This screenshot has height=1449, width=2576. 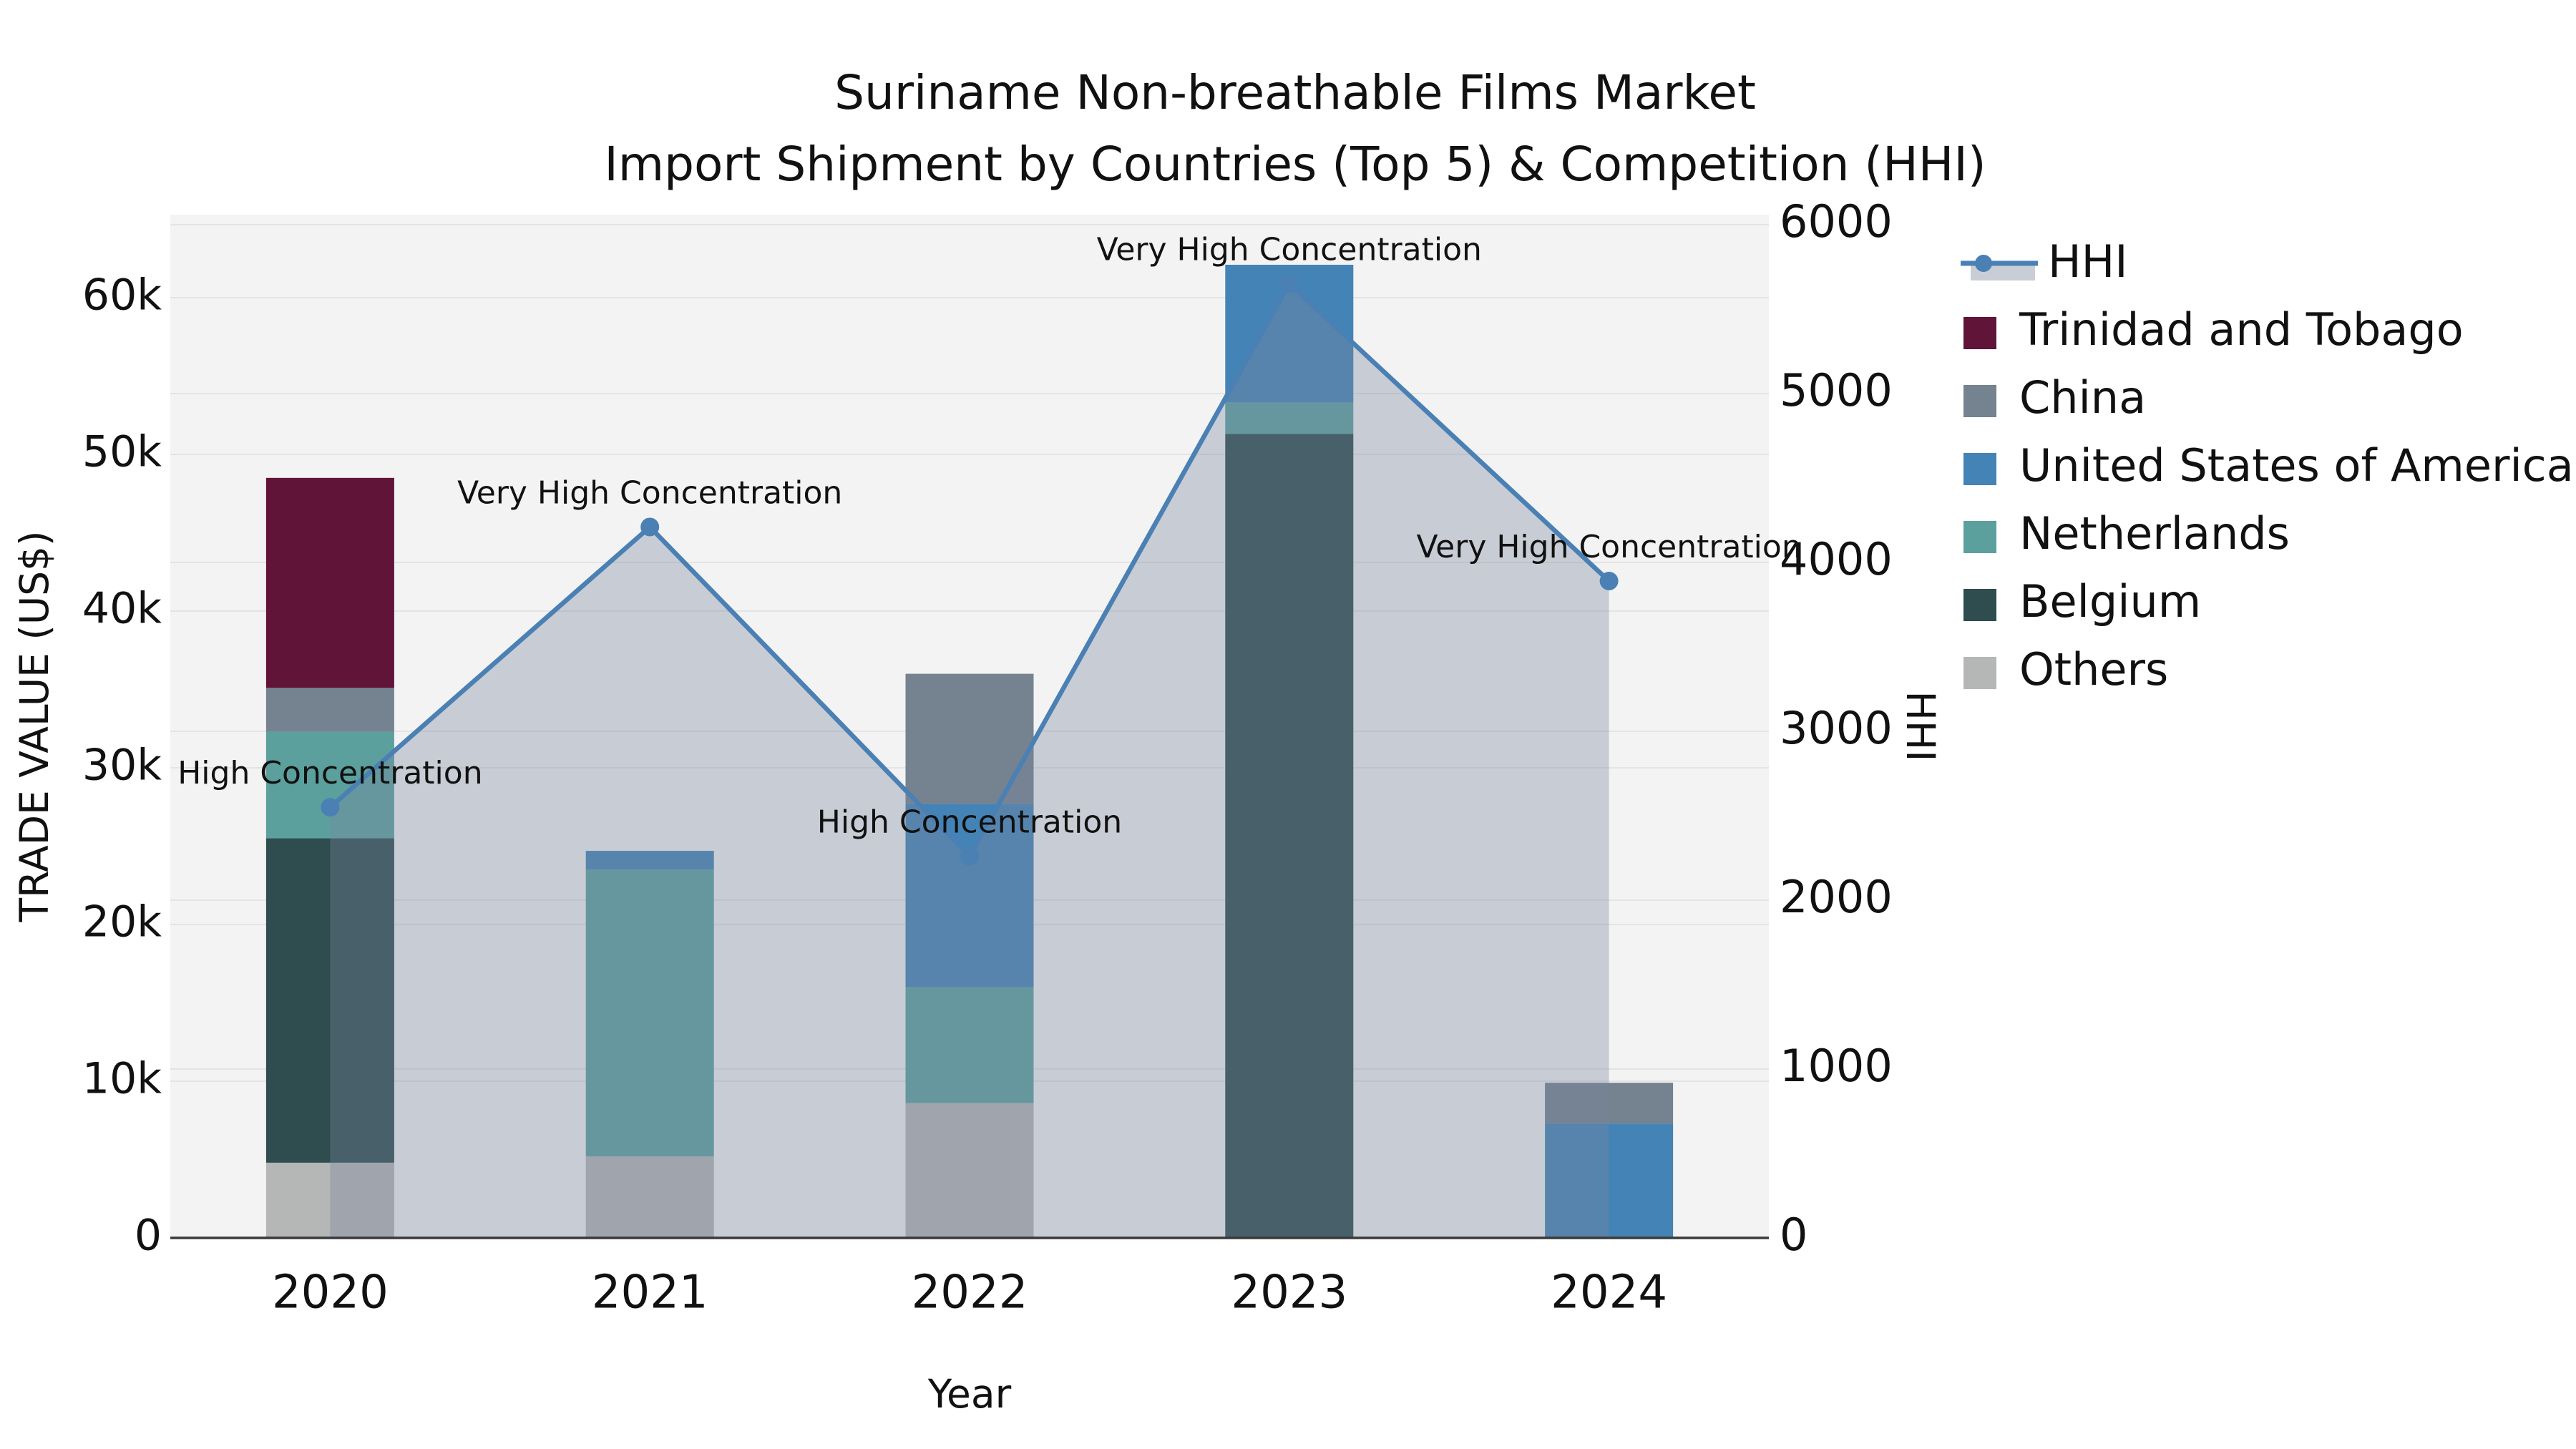 What do you see at coordinates (329, 582) in the screenshot?
I see `bar-segment-trinidad-and-tobago` at bounding box center [329, 582].